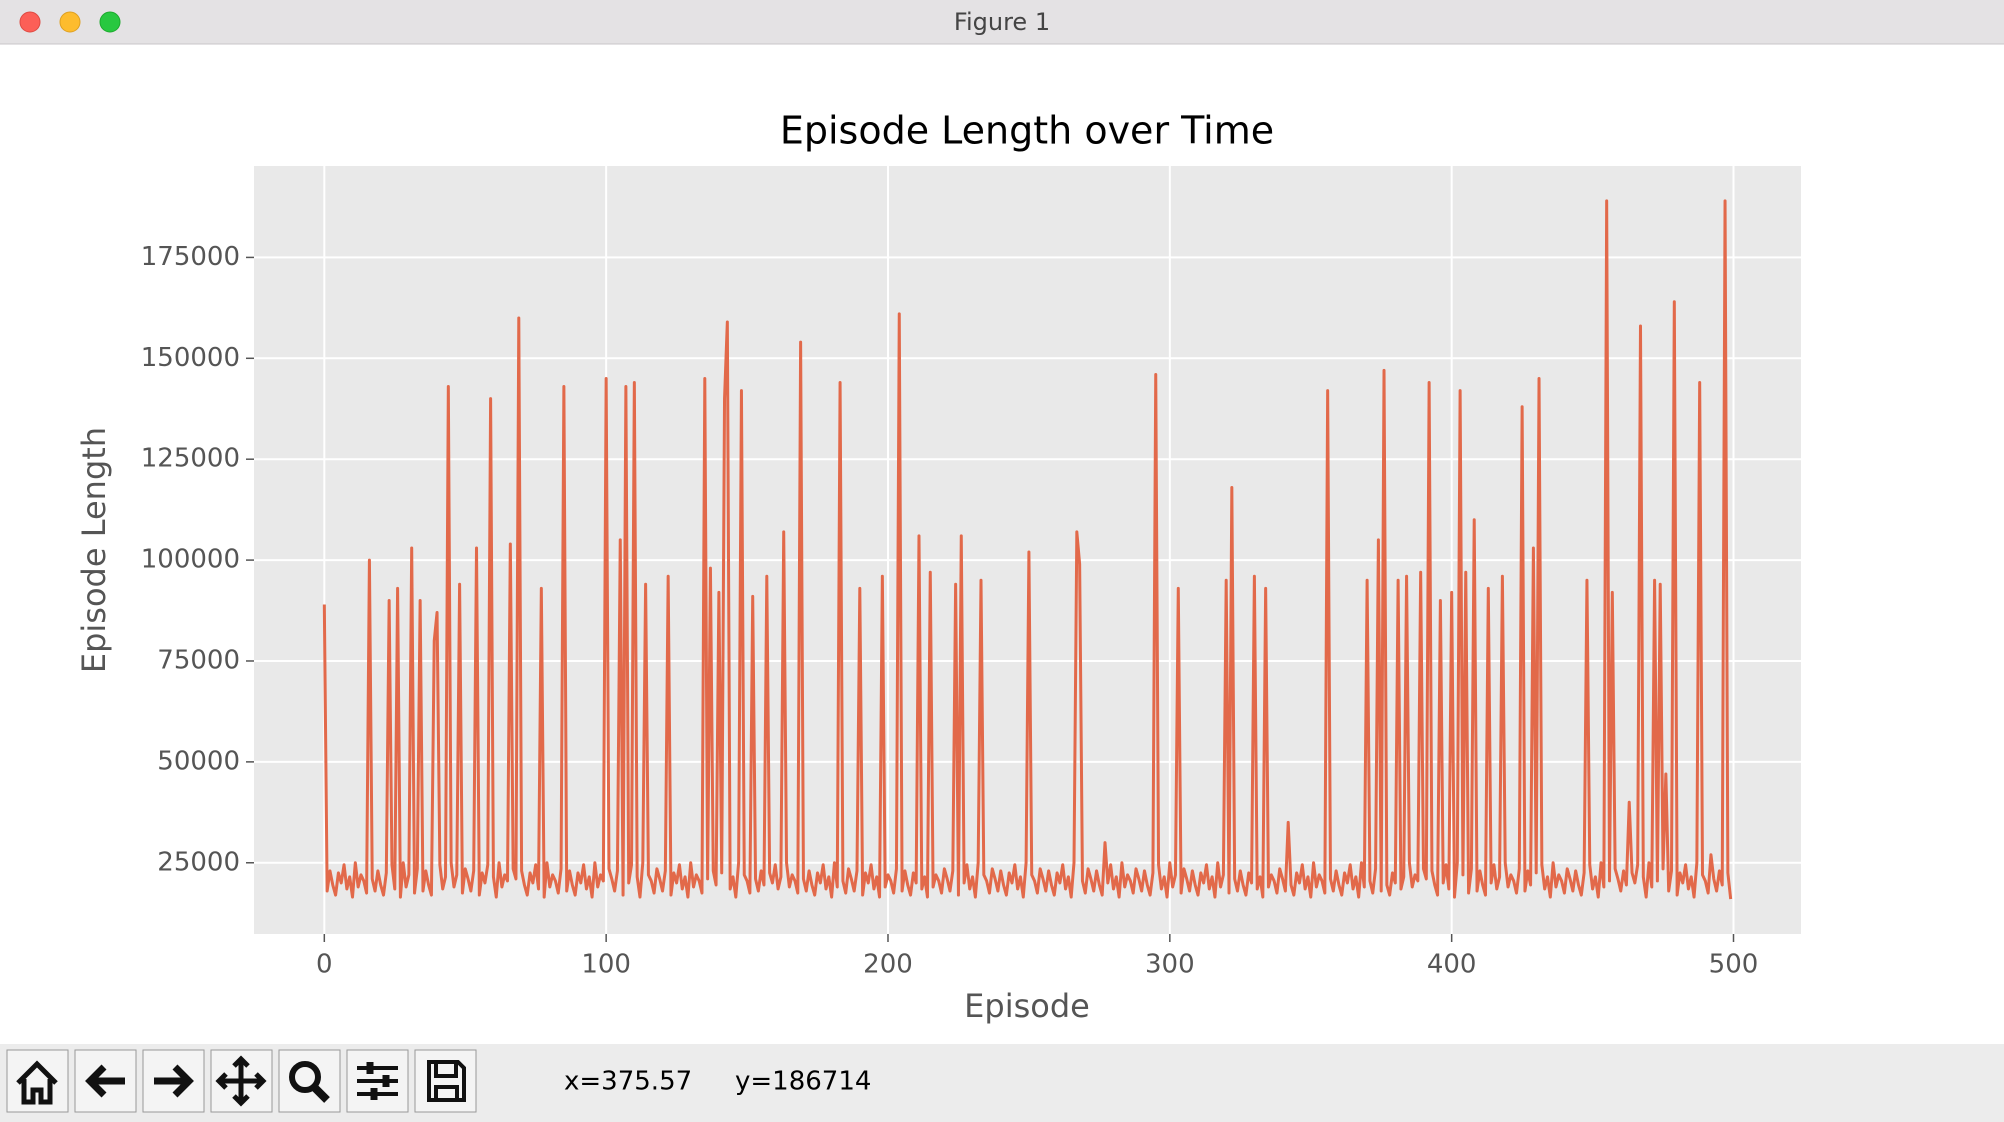  I want to click on x-tick-label: 100, so click(606, 965).